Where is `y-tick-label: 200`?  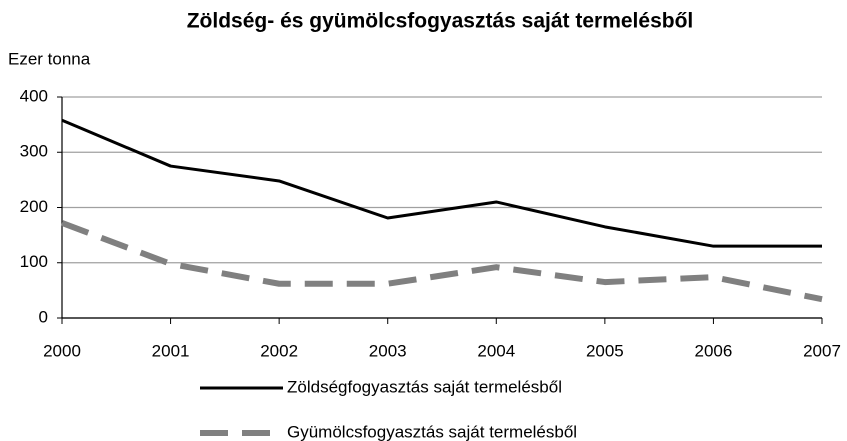
y-tick-label: 200 is located at coordinates (34, 206).